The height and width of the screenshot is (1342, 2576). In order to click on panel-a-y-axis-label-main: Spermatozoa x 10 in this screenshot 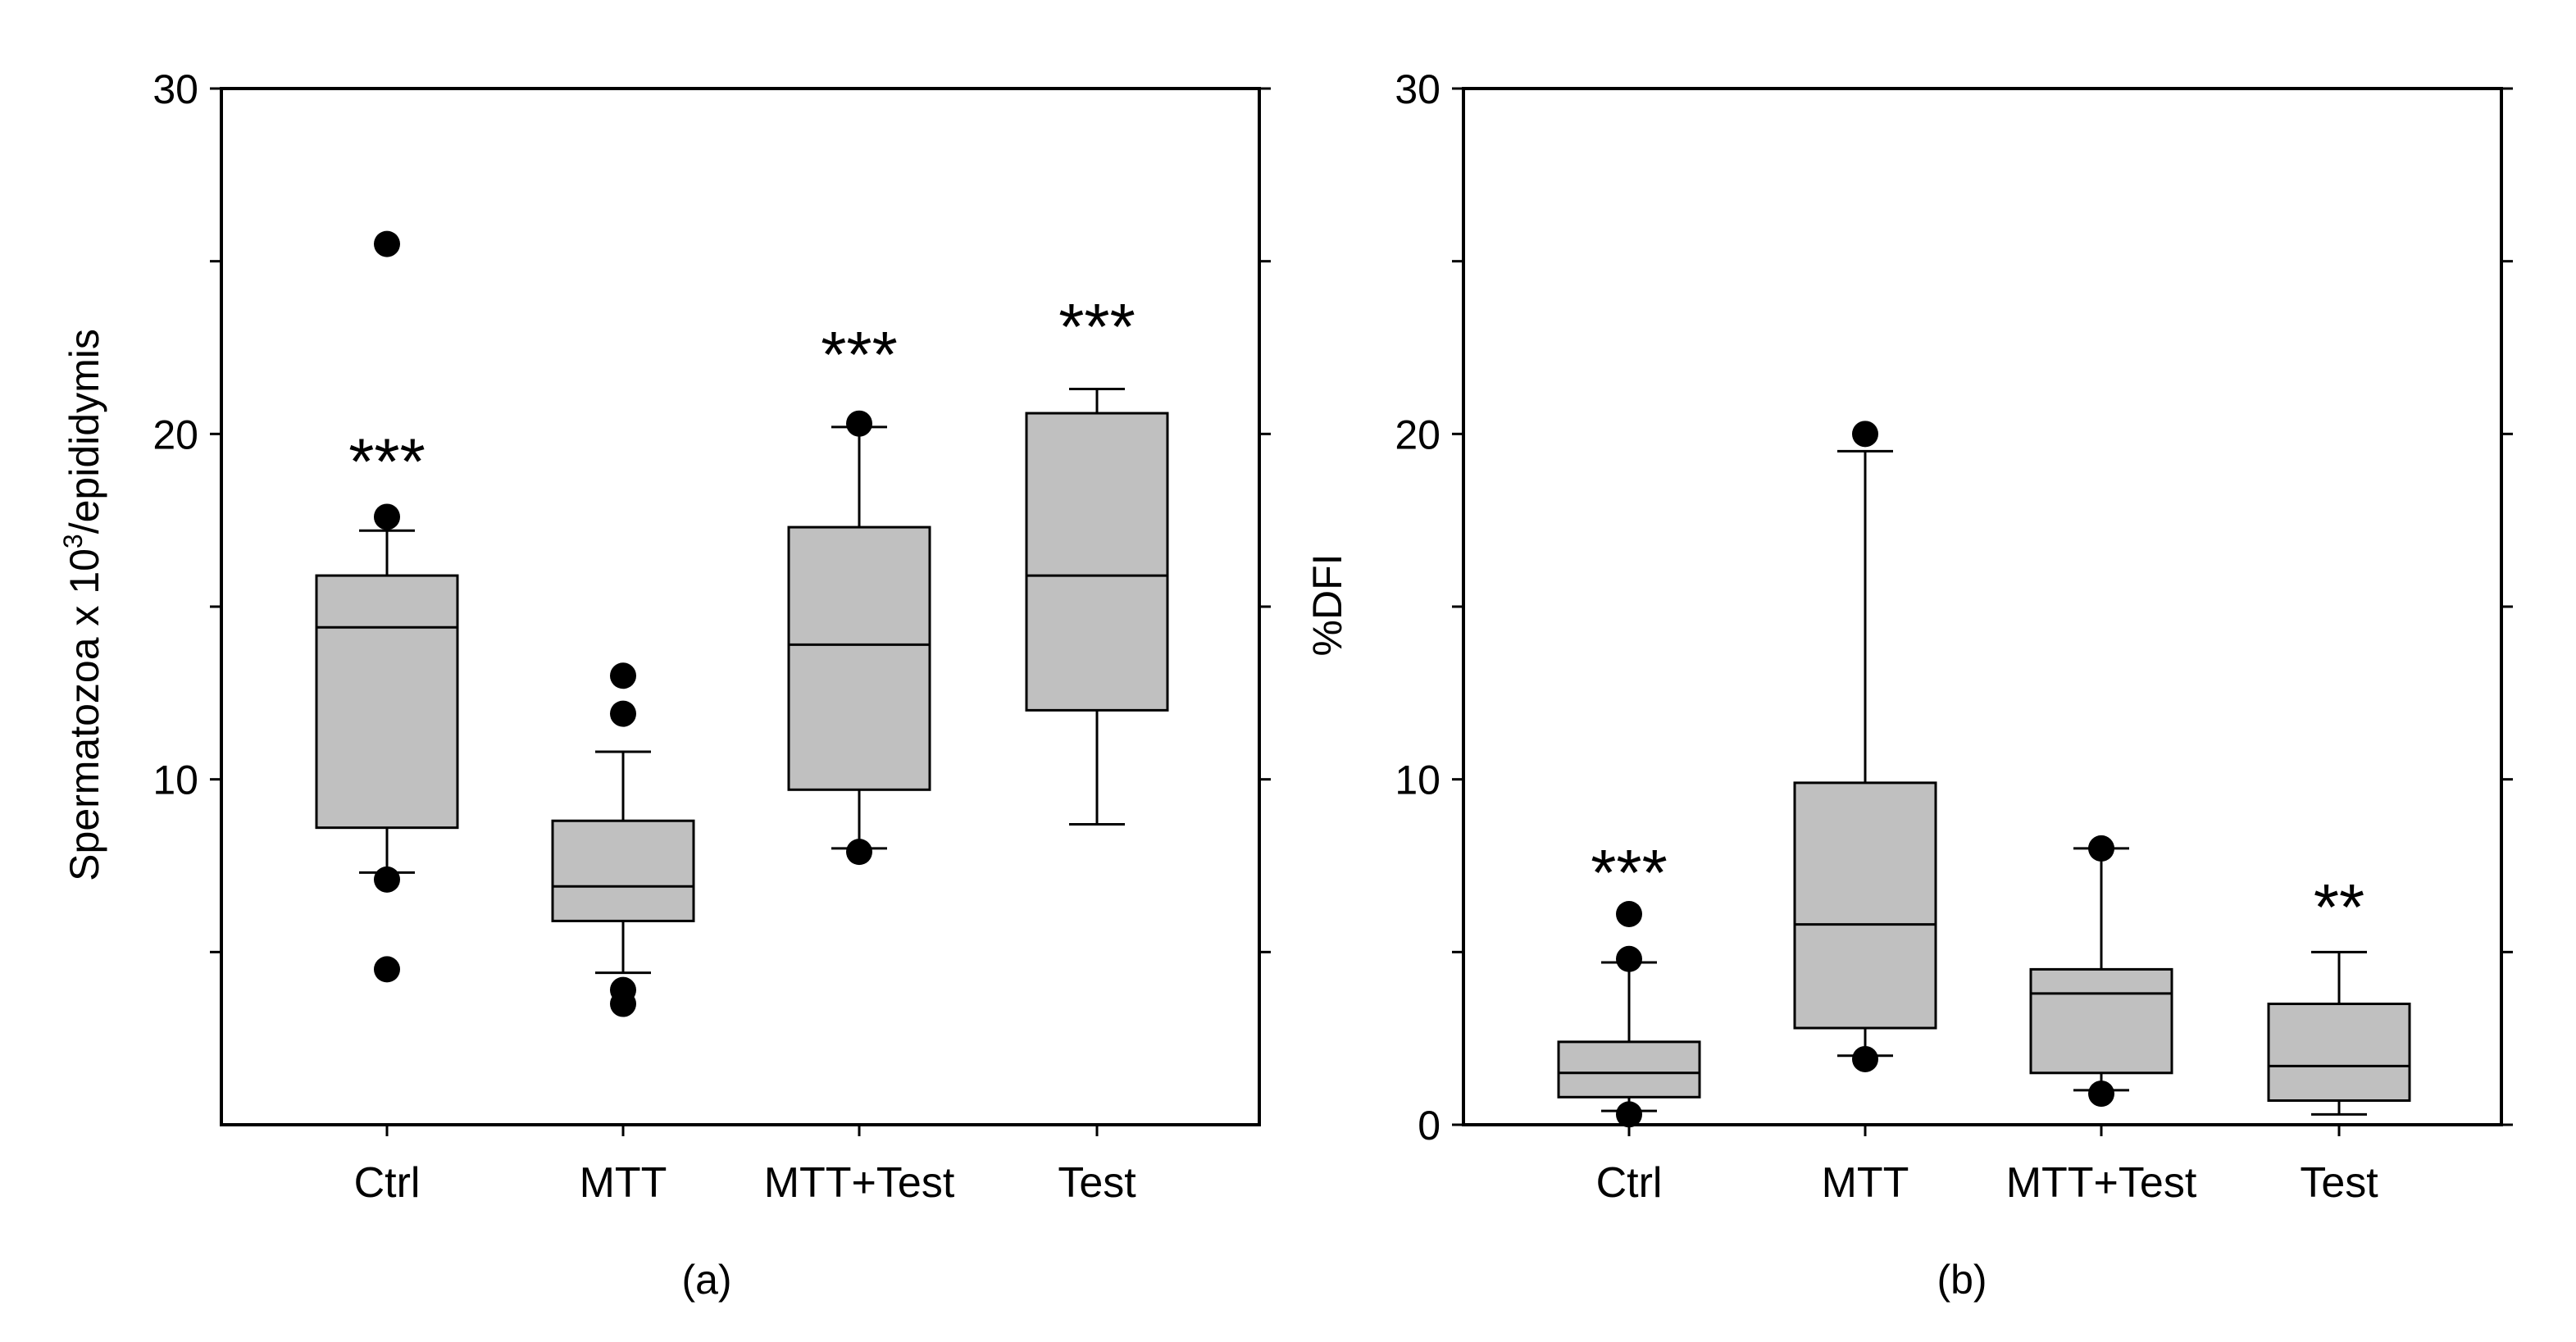, I will do `click(84, 715)`.